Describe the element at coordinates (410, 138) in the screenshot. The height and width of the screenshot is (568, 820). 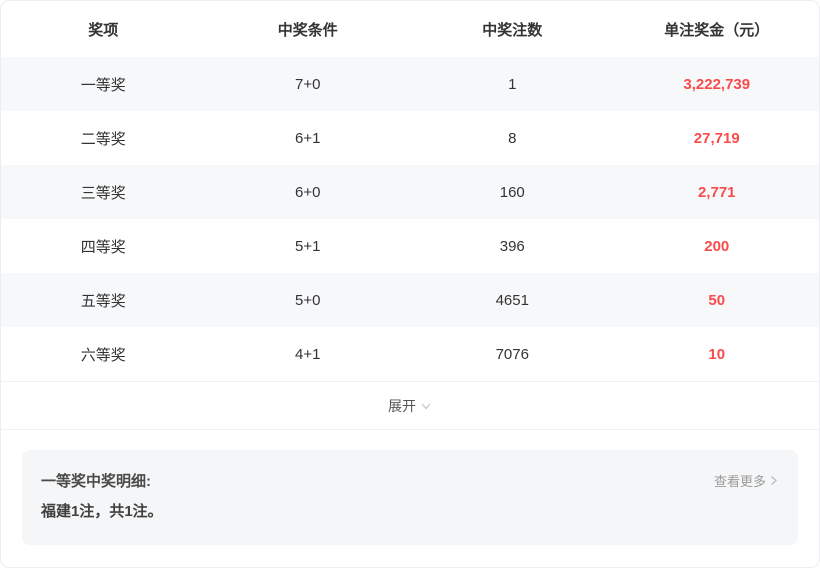
I see `table-row: 二等奖 6+1 8 27,719` at that location.